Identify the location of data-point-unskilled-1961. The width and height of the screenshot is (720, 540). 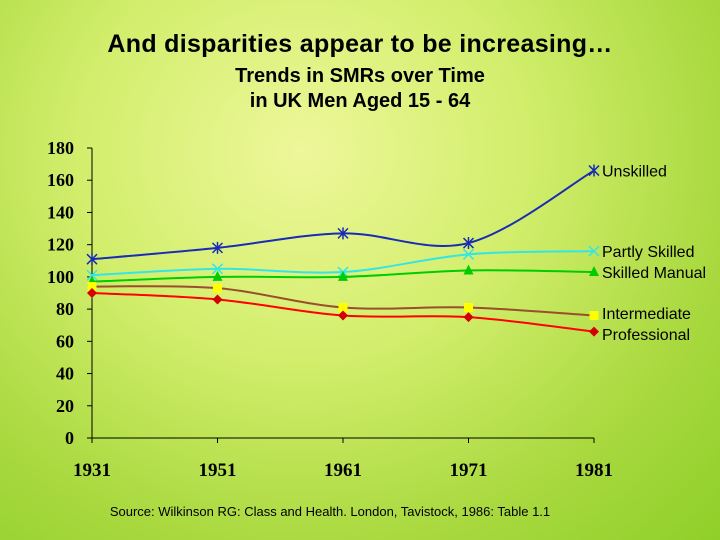
(343, 233).